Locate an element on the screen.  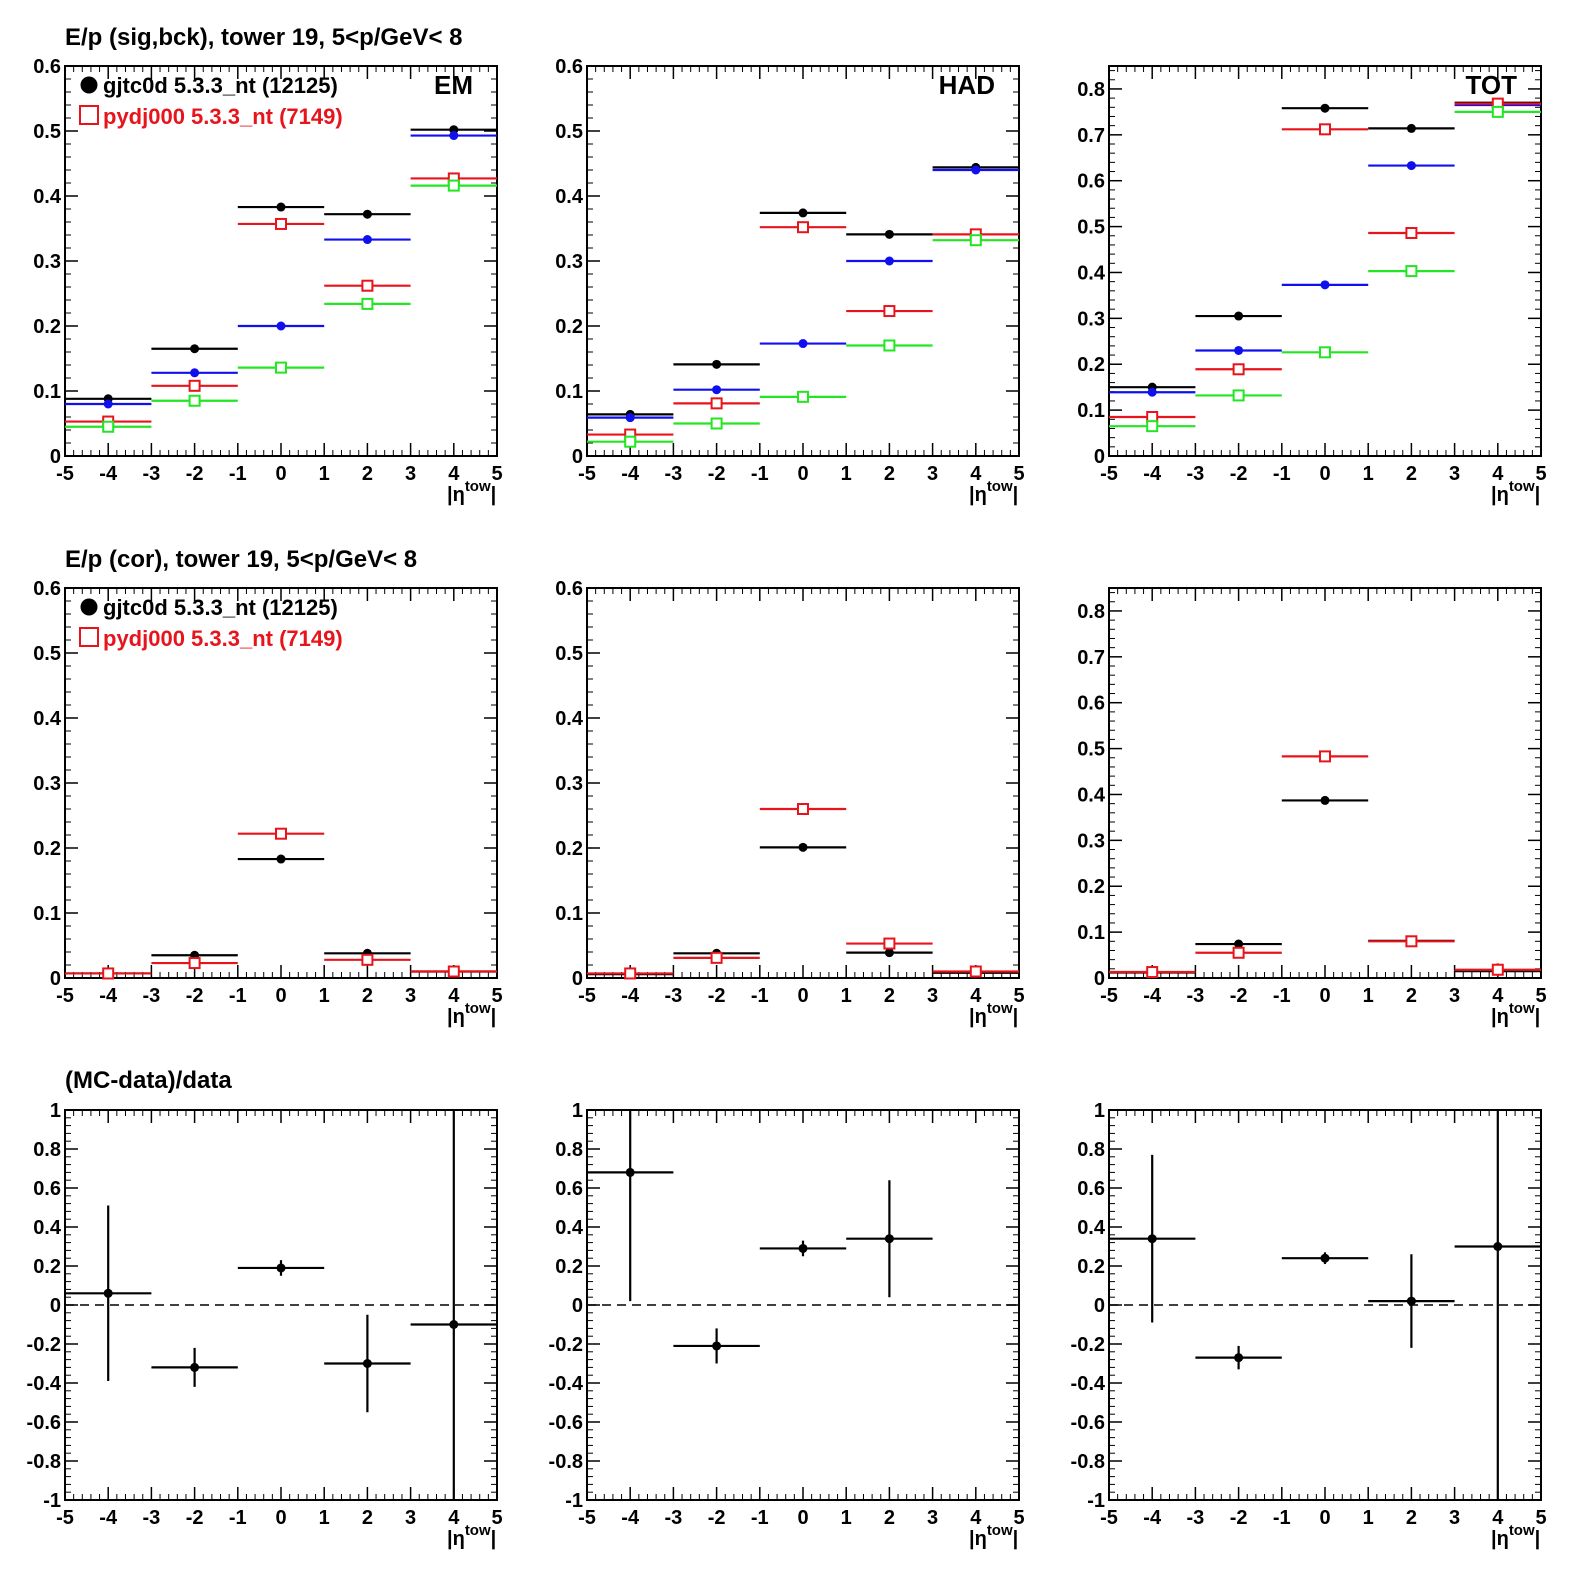
series-mc is located at coordinates (803, 891).